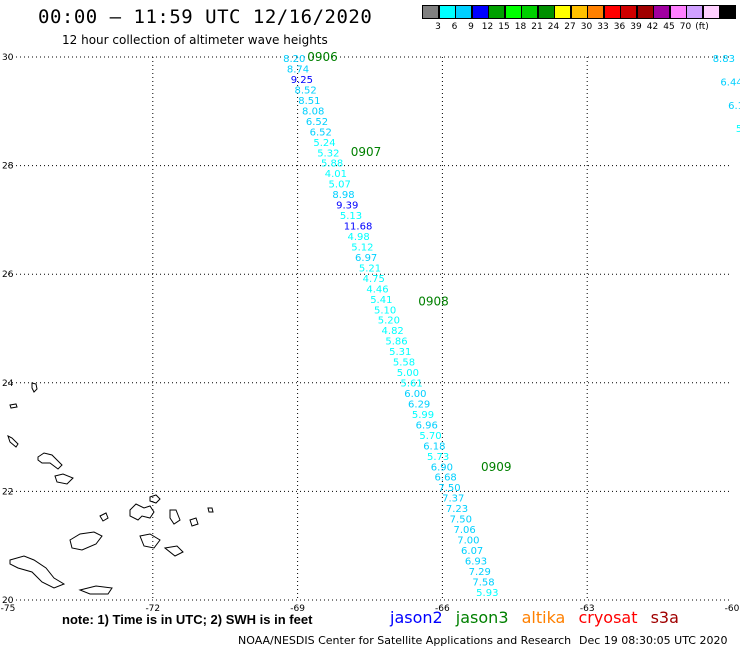  I want to click on swh-value: 6.29, so click(419, 404).